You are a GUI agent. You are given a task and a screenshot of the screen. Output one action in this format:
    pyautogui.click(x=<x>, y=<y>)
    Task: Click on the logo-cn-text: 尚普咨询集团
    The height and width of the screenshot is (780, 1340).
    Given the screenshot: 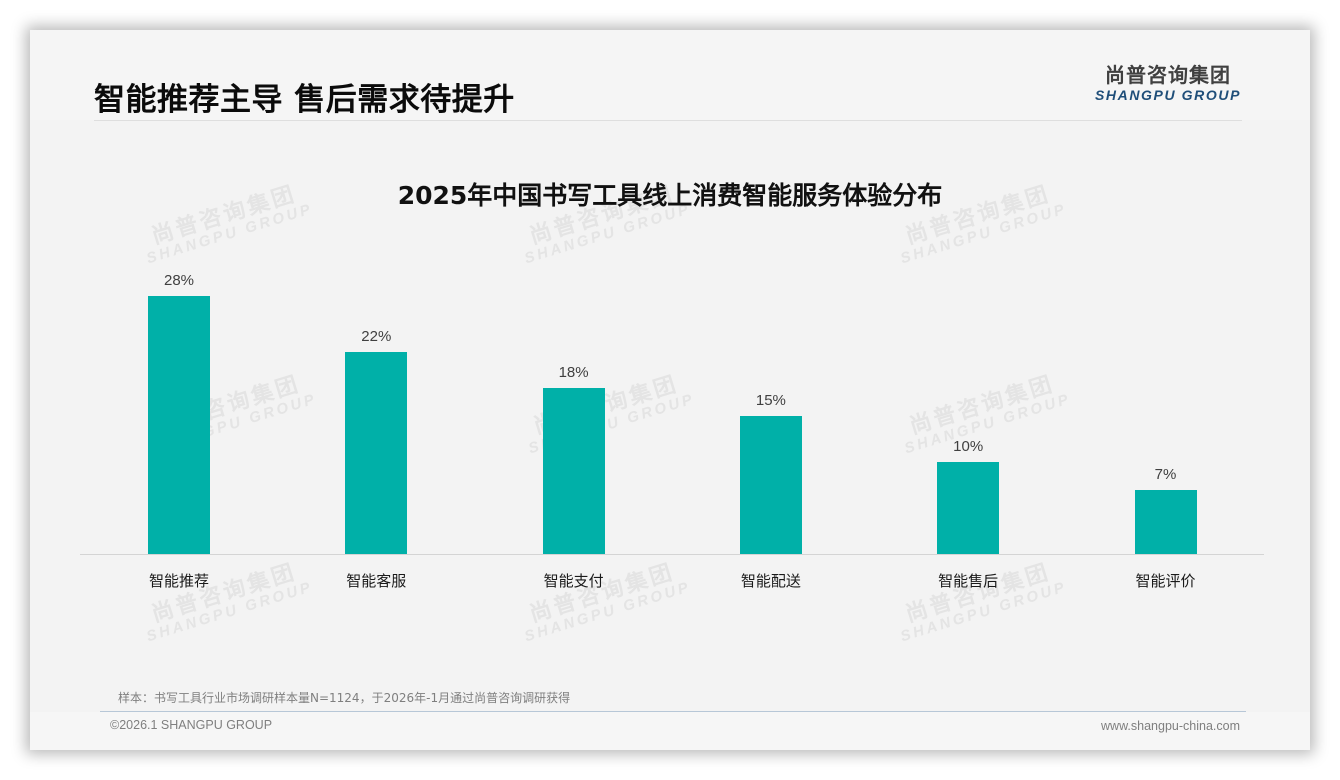 What is the action you would take?
    pyautogui.click(x=1168, y=75)
    